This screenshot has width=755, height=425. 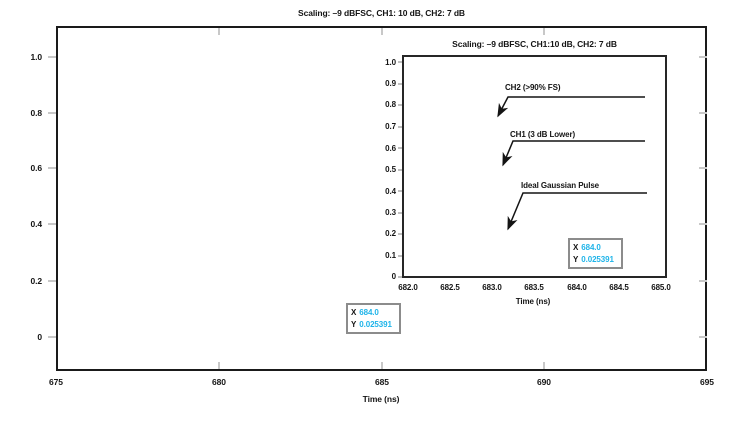 I want to click on inset-y-tick-label: 0.8, so click(x=390, y=104).